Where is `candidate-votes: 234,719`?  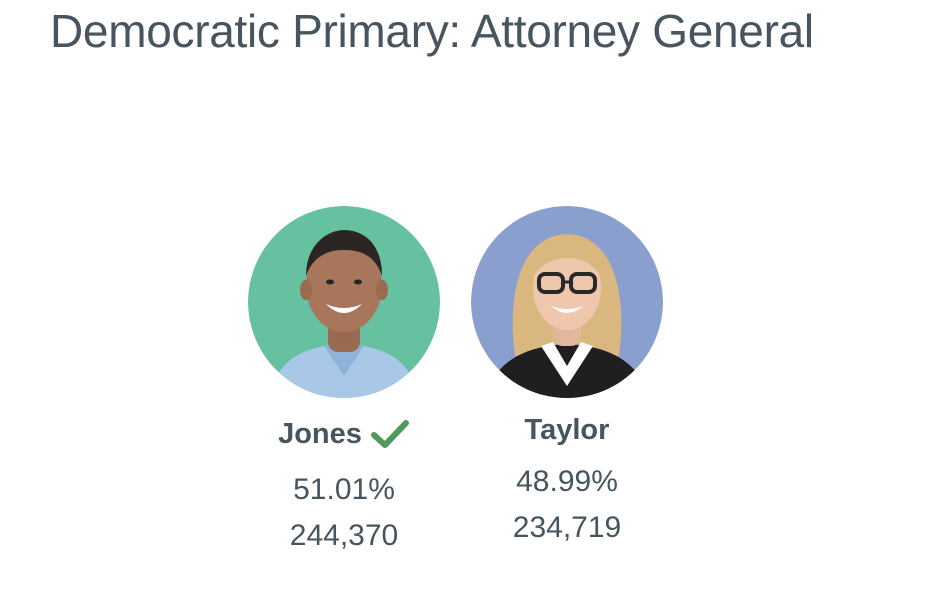
candidate-votes: 234,719 is located at coordinates (567, 527).